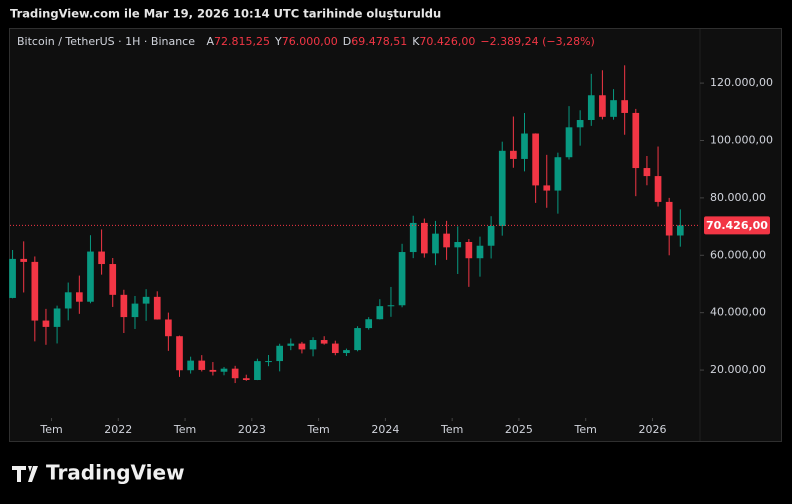 Image resolution: width=792 pixels, height=504 pixels. I want to click on ohlc-label: Y, so click(278, 41).